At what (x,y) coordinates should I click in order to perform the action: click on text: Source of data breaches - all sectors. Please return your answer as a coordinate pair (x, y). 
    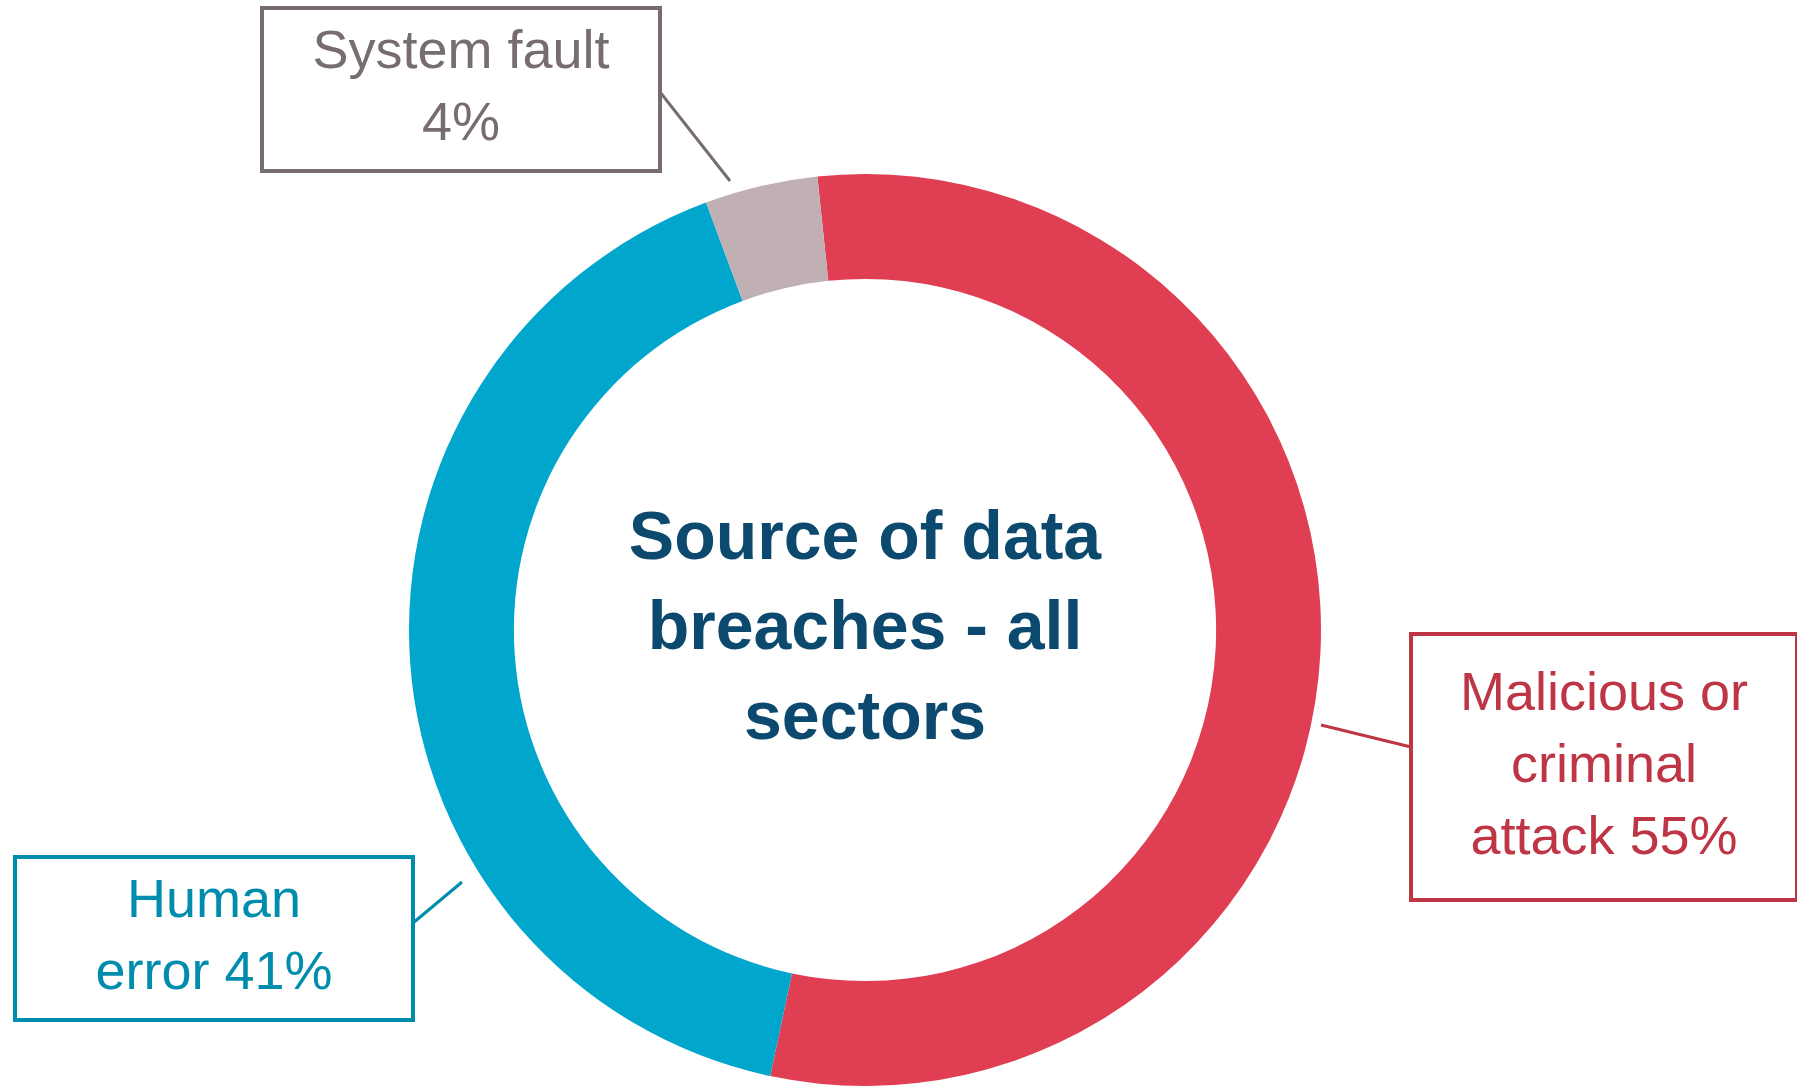
    Looking at the image, I should click on (865, 624).